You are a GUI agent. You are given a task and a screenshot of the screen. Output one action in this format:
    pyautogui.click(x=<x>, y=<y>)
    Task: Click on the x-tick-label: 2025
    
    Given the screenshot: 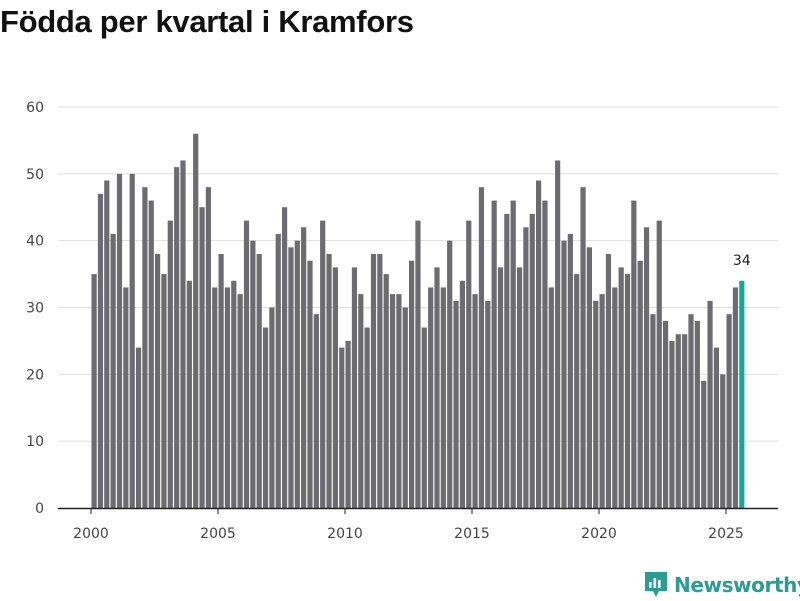 What is the action you would take?
    pyautogui.click(x=726, y=534)
    